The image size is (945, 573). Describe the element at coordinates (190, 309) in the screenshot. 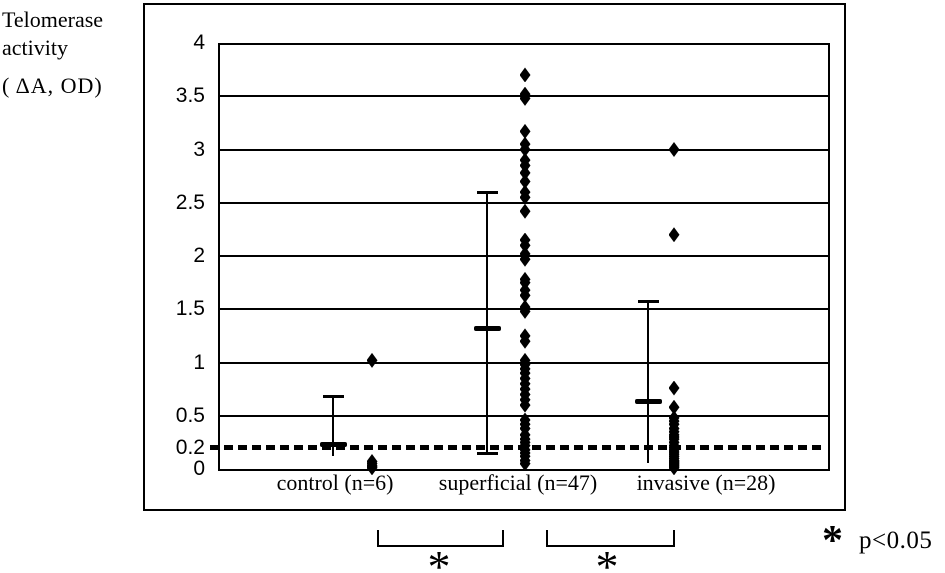

I see `y-tick-label-1.5: 1.5` at that location.